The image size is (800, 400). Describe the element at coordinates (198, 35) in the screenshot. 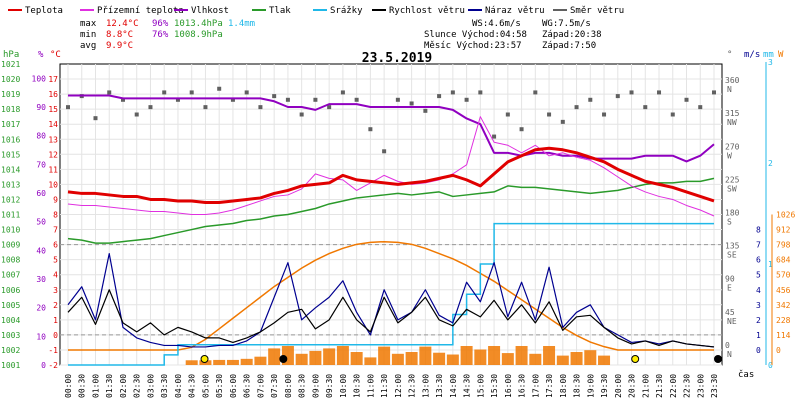

I see `stats-min-press: 1008.9hPa` at that location.